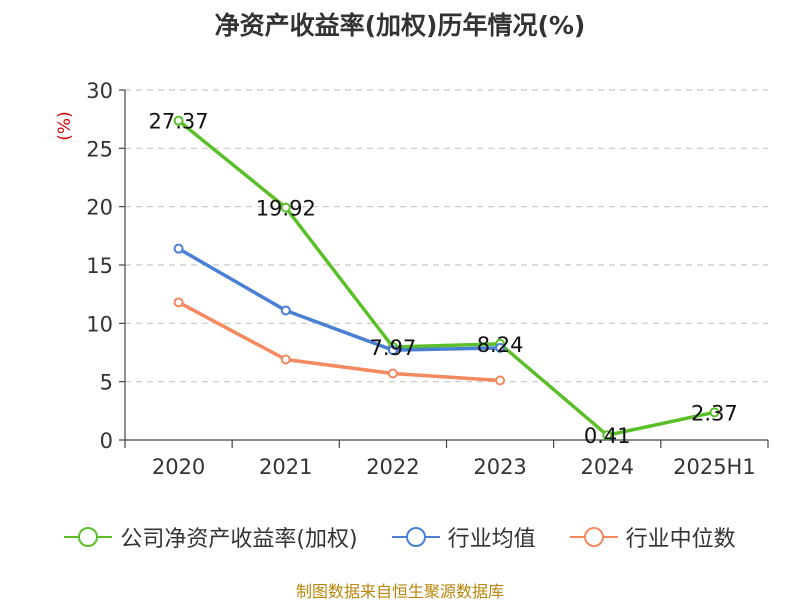  What do you see at coordinates (339, 341) in the screenshot?
I see `series-line-industry-median` at bounding box center [339, 341].